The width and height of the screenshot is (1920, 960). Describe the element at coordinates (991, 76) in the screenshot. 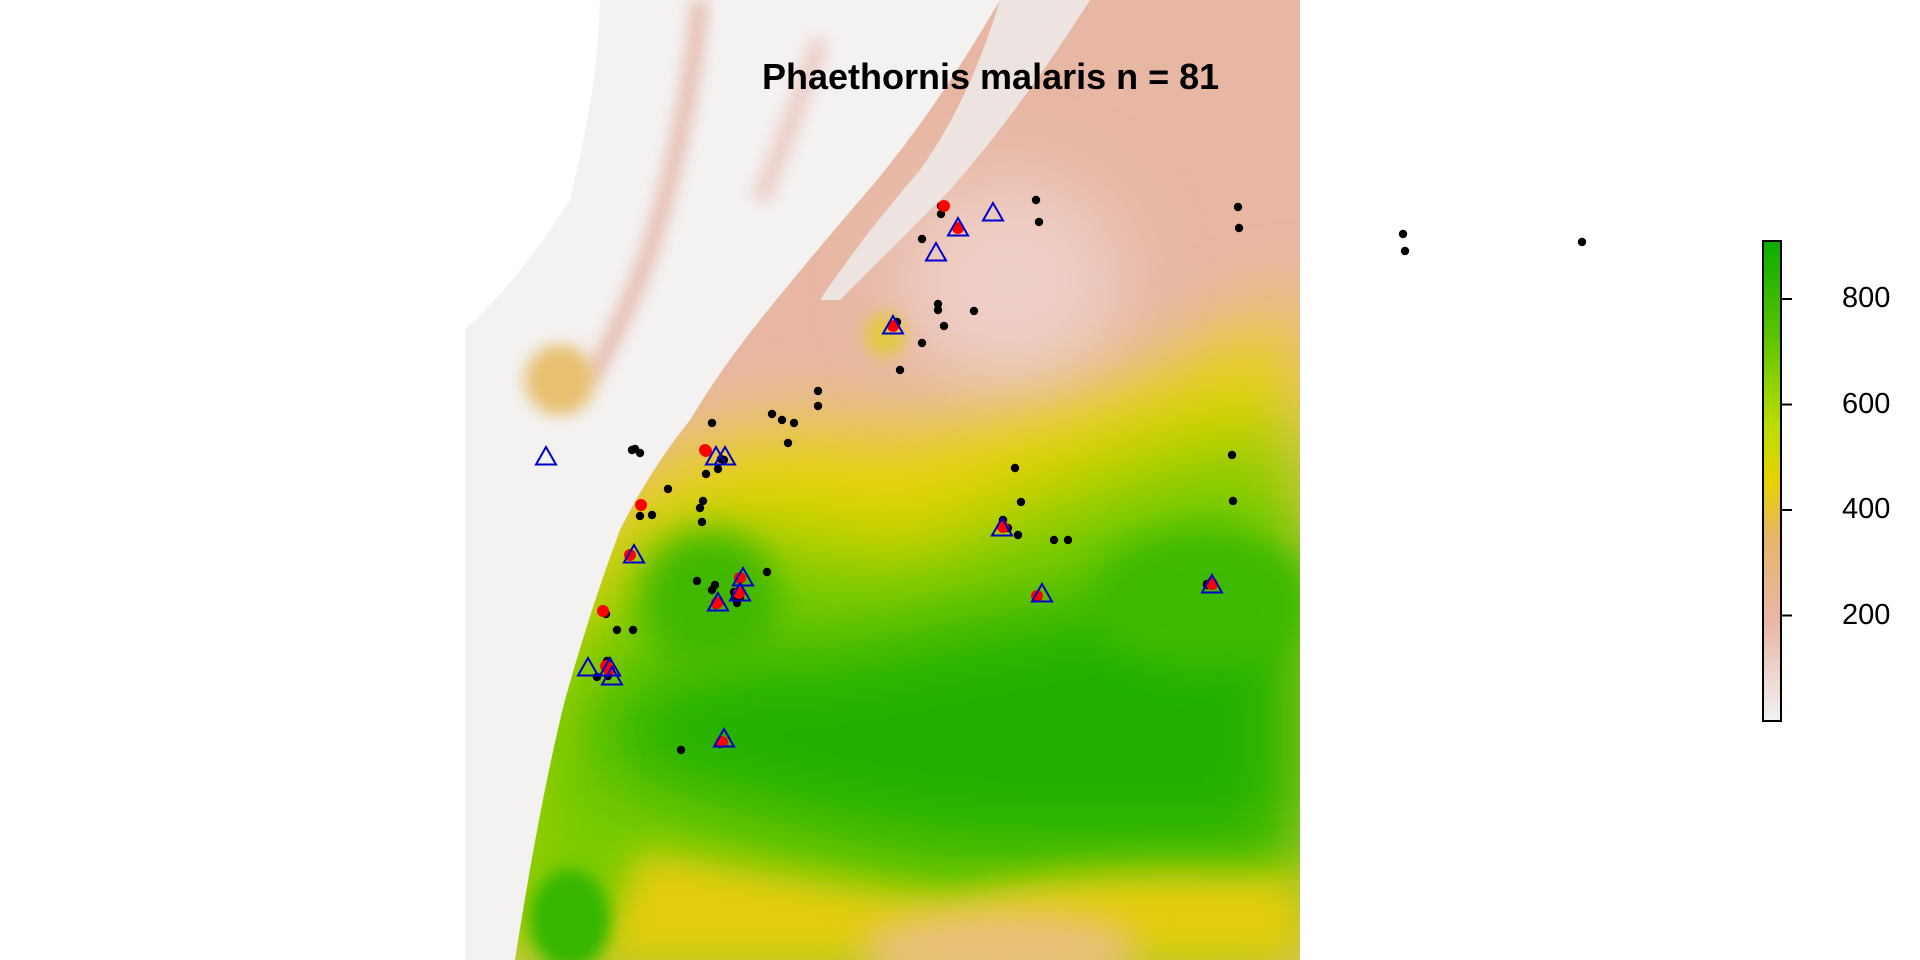

I see `map-title: Phaethornis malaris n = 81` at that location.